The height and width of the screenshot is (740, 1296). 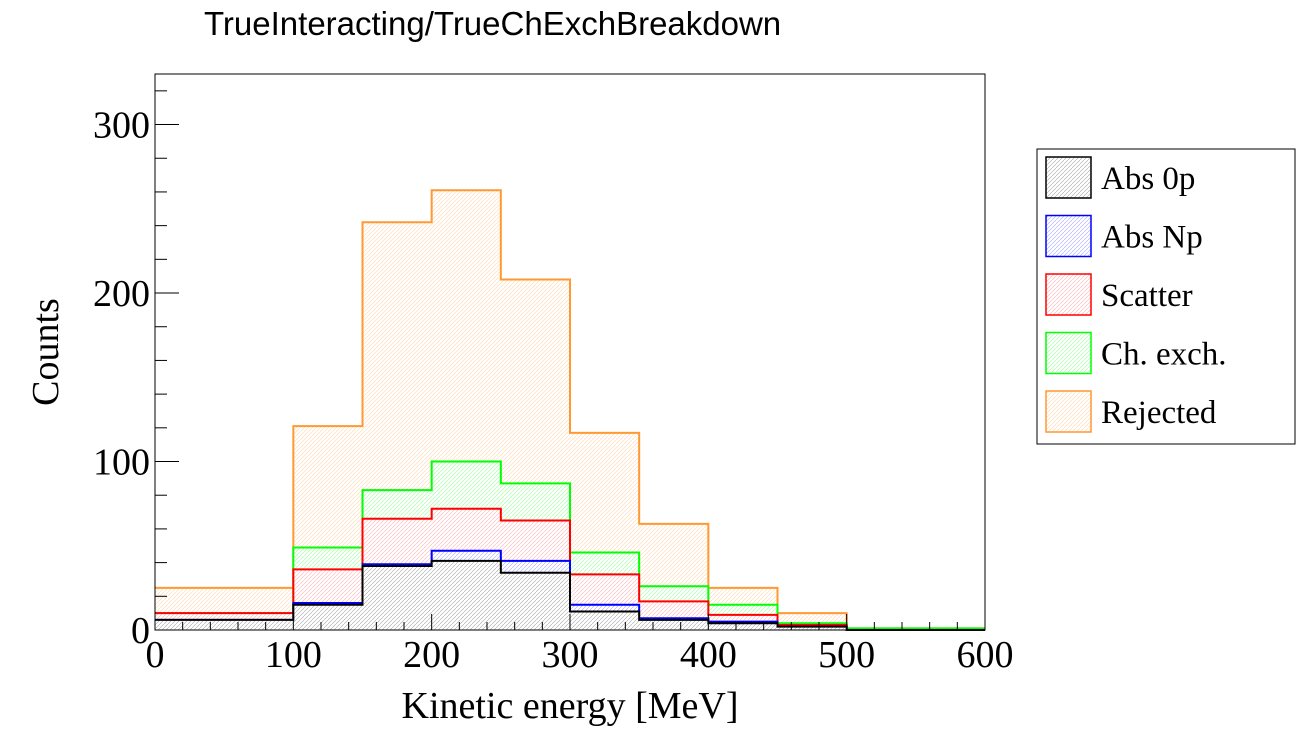 I want to click on x-tick-label: 0, so click(x=155, y=655).